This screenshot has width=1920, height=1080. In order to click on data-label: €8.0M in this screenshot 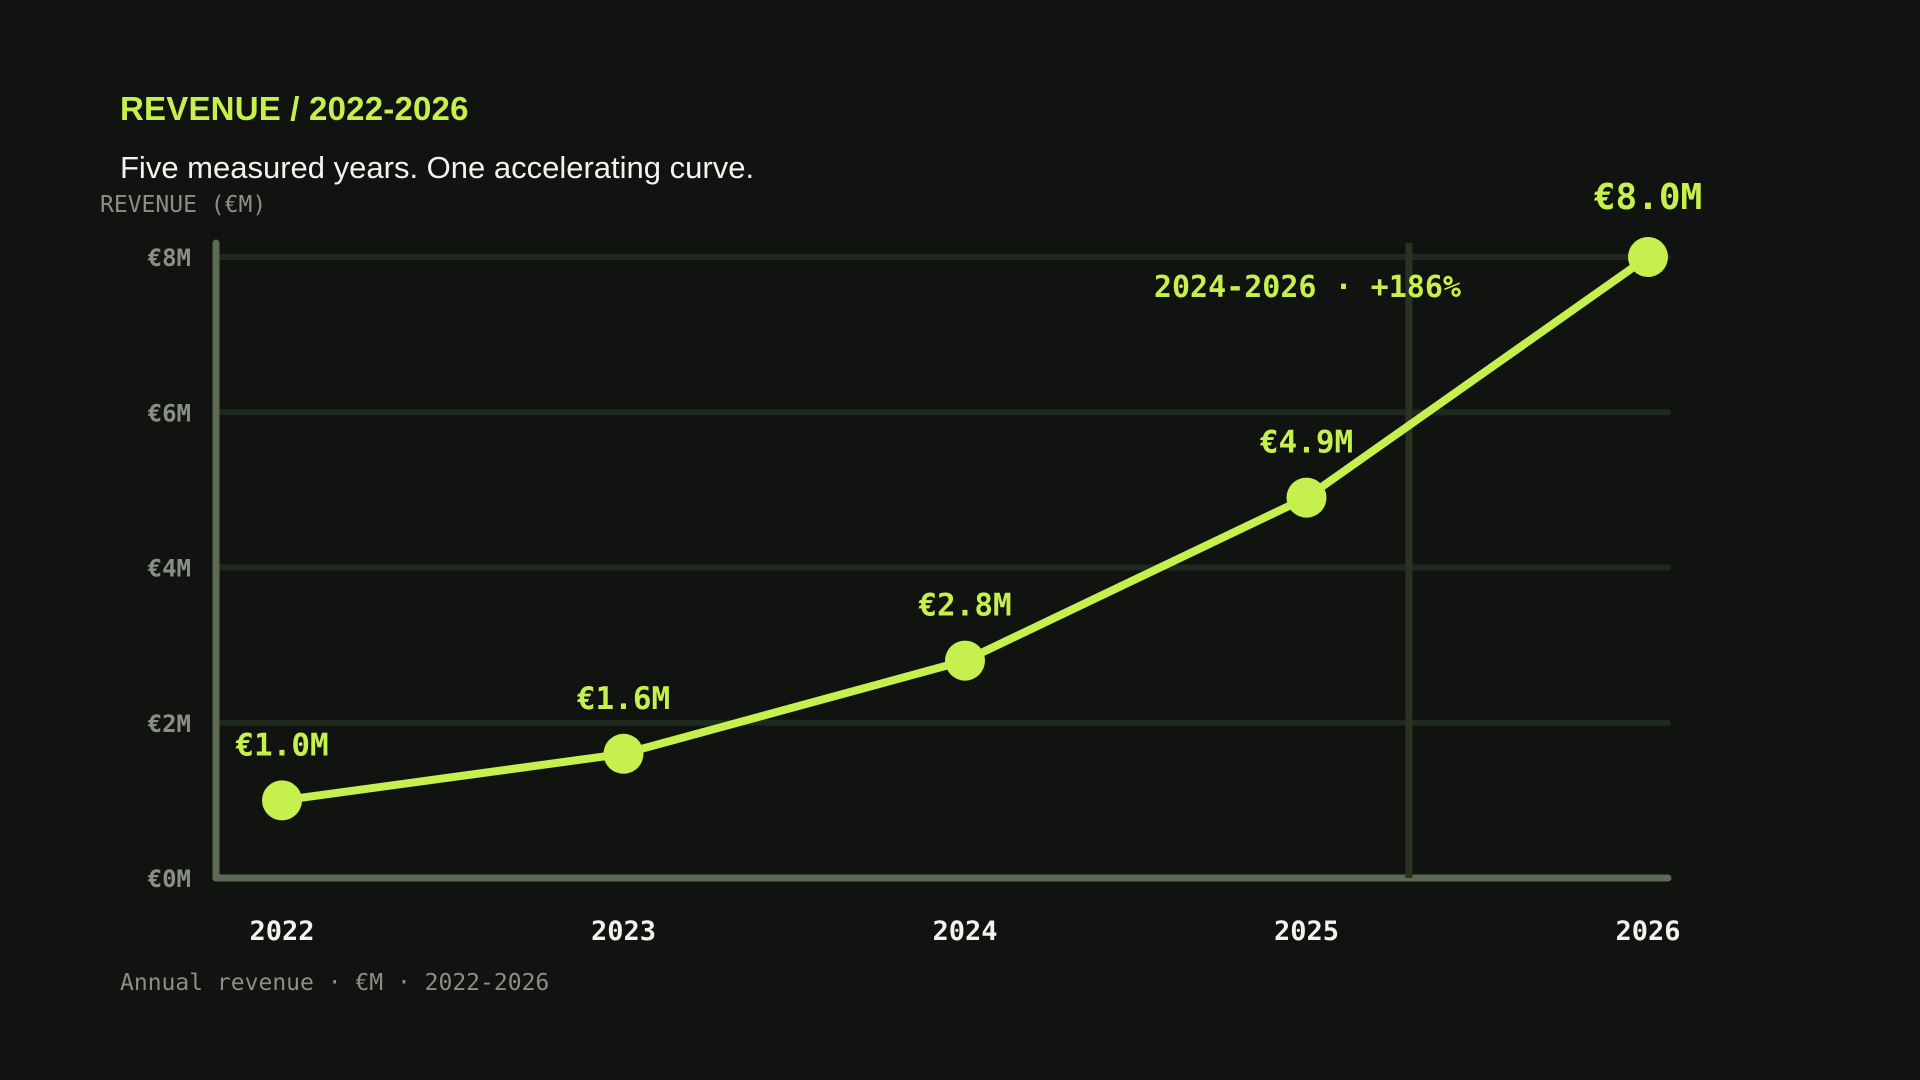, I will do `click(1648, 197)`.